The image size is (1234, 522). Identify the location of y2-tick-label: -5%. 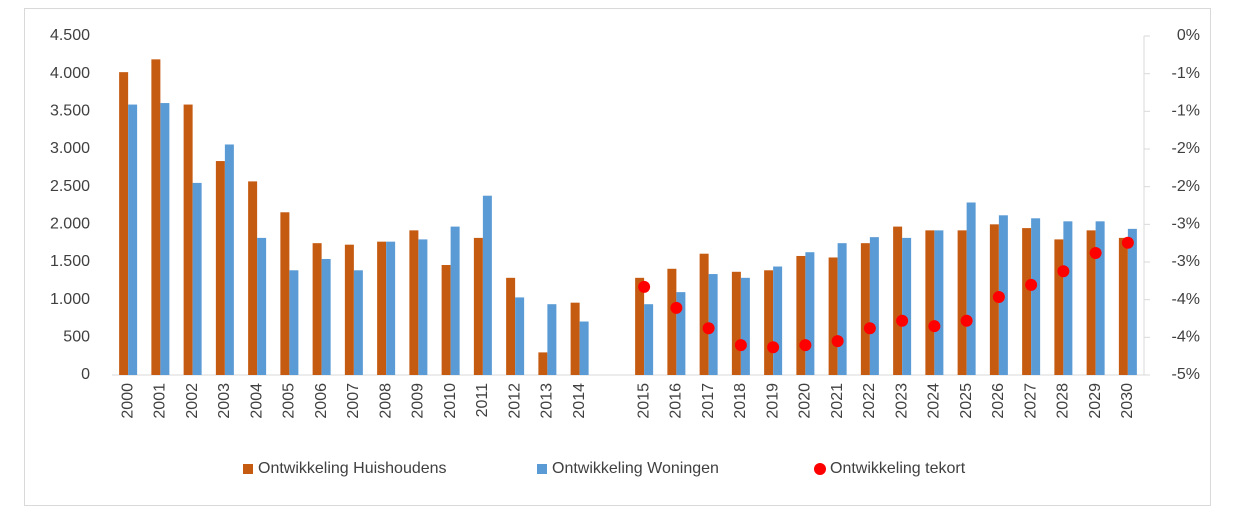
(1186, 374).